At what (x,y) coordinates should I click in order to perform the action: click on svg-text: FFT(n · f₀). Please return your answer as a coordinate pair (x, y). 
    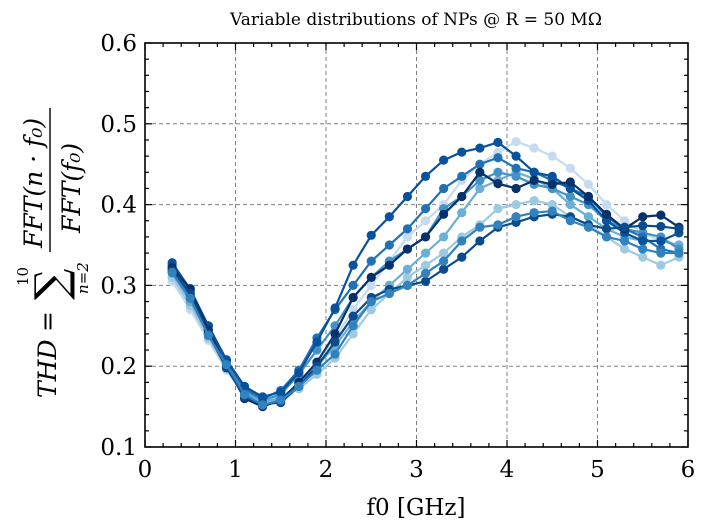
    Looking at the image, I should click on (33, 183).